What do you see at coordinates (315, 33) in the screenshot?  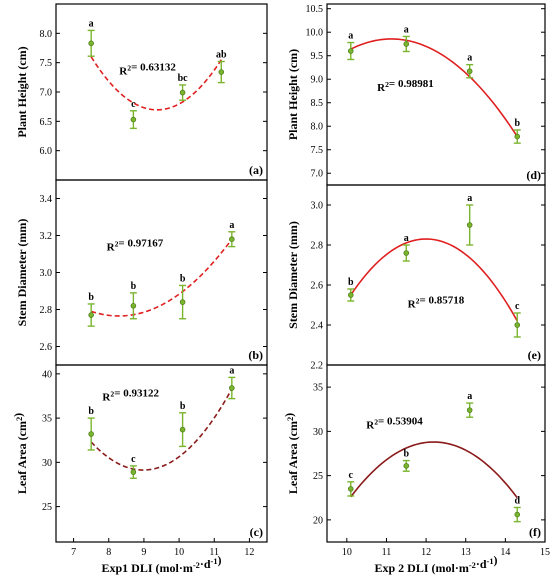 I see `y-tick-label: 10.0` at bounding box center [315, 33].